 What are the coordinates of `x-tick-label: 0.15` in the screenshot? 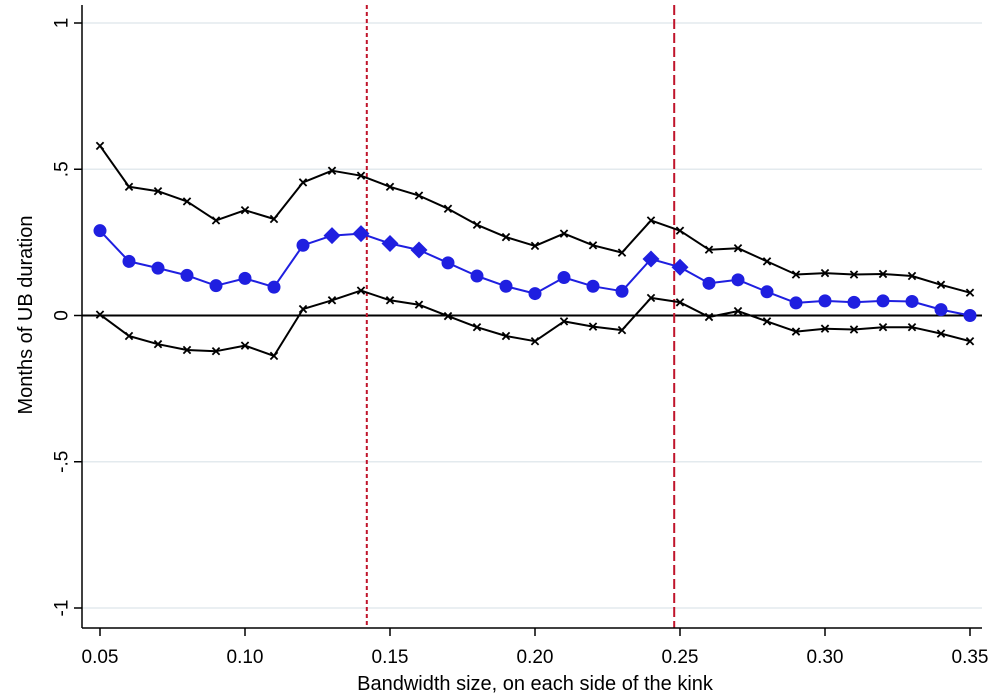 It's located at (390, 657).